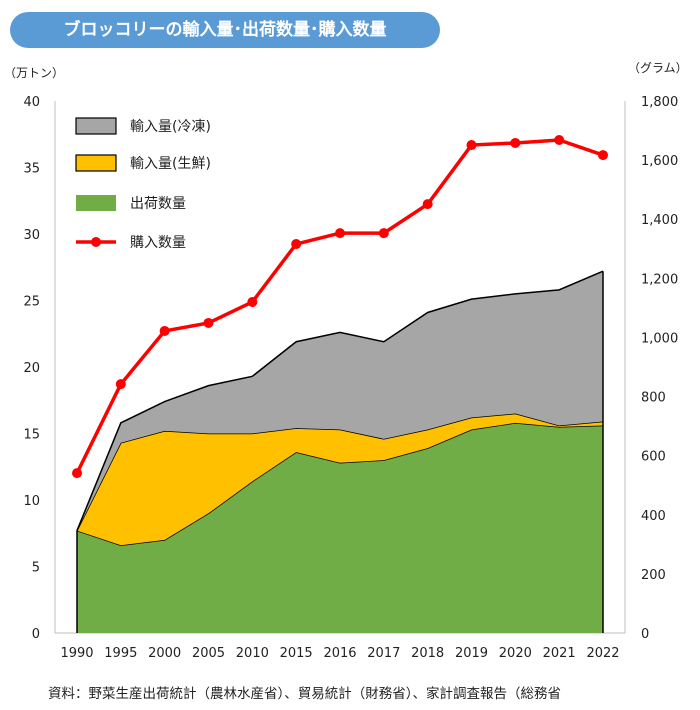 This screenshot has width=700, height=710. I want to click on x-tick-label: 2005, so click(208, 653).